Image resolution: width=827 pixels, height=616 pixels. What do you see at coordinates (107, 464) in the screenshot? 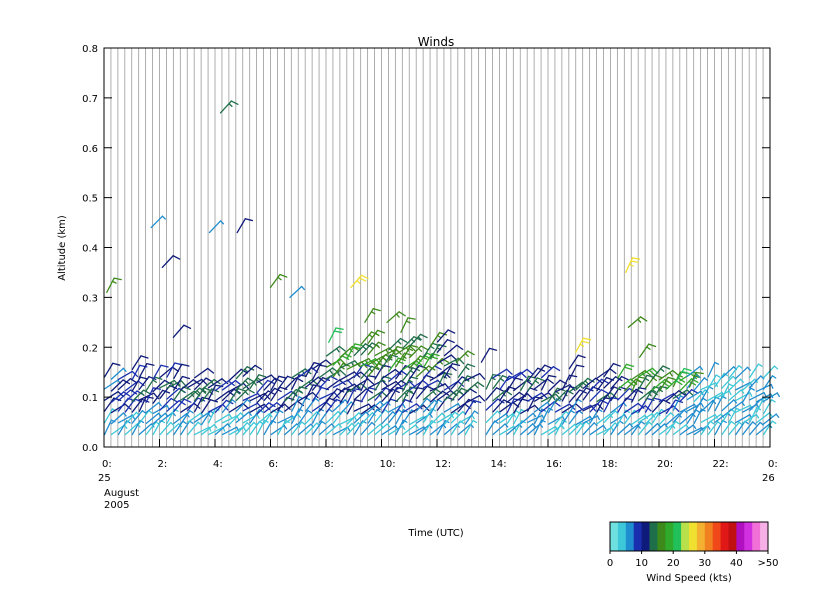
I see `x-tick-label: 0:` at bounding box center [107, 464].